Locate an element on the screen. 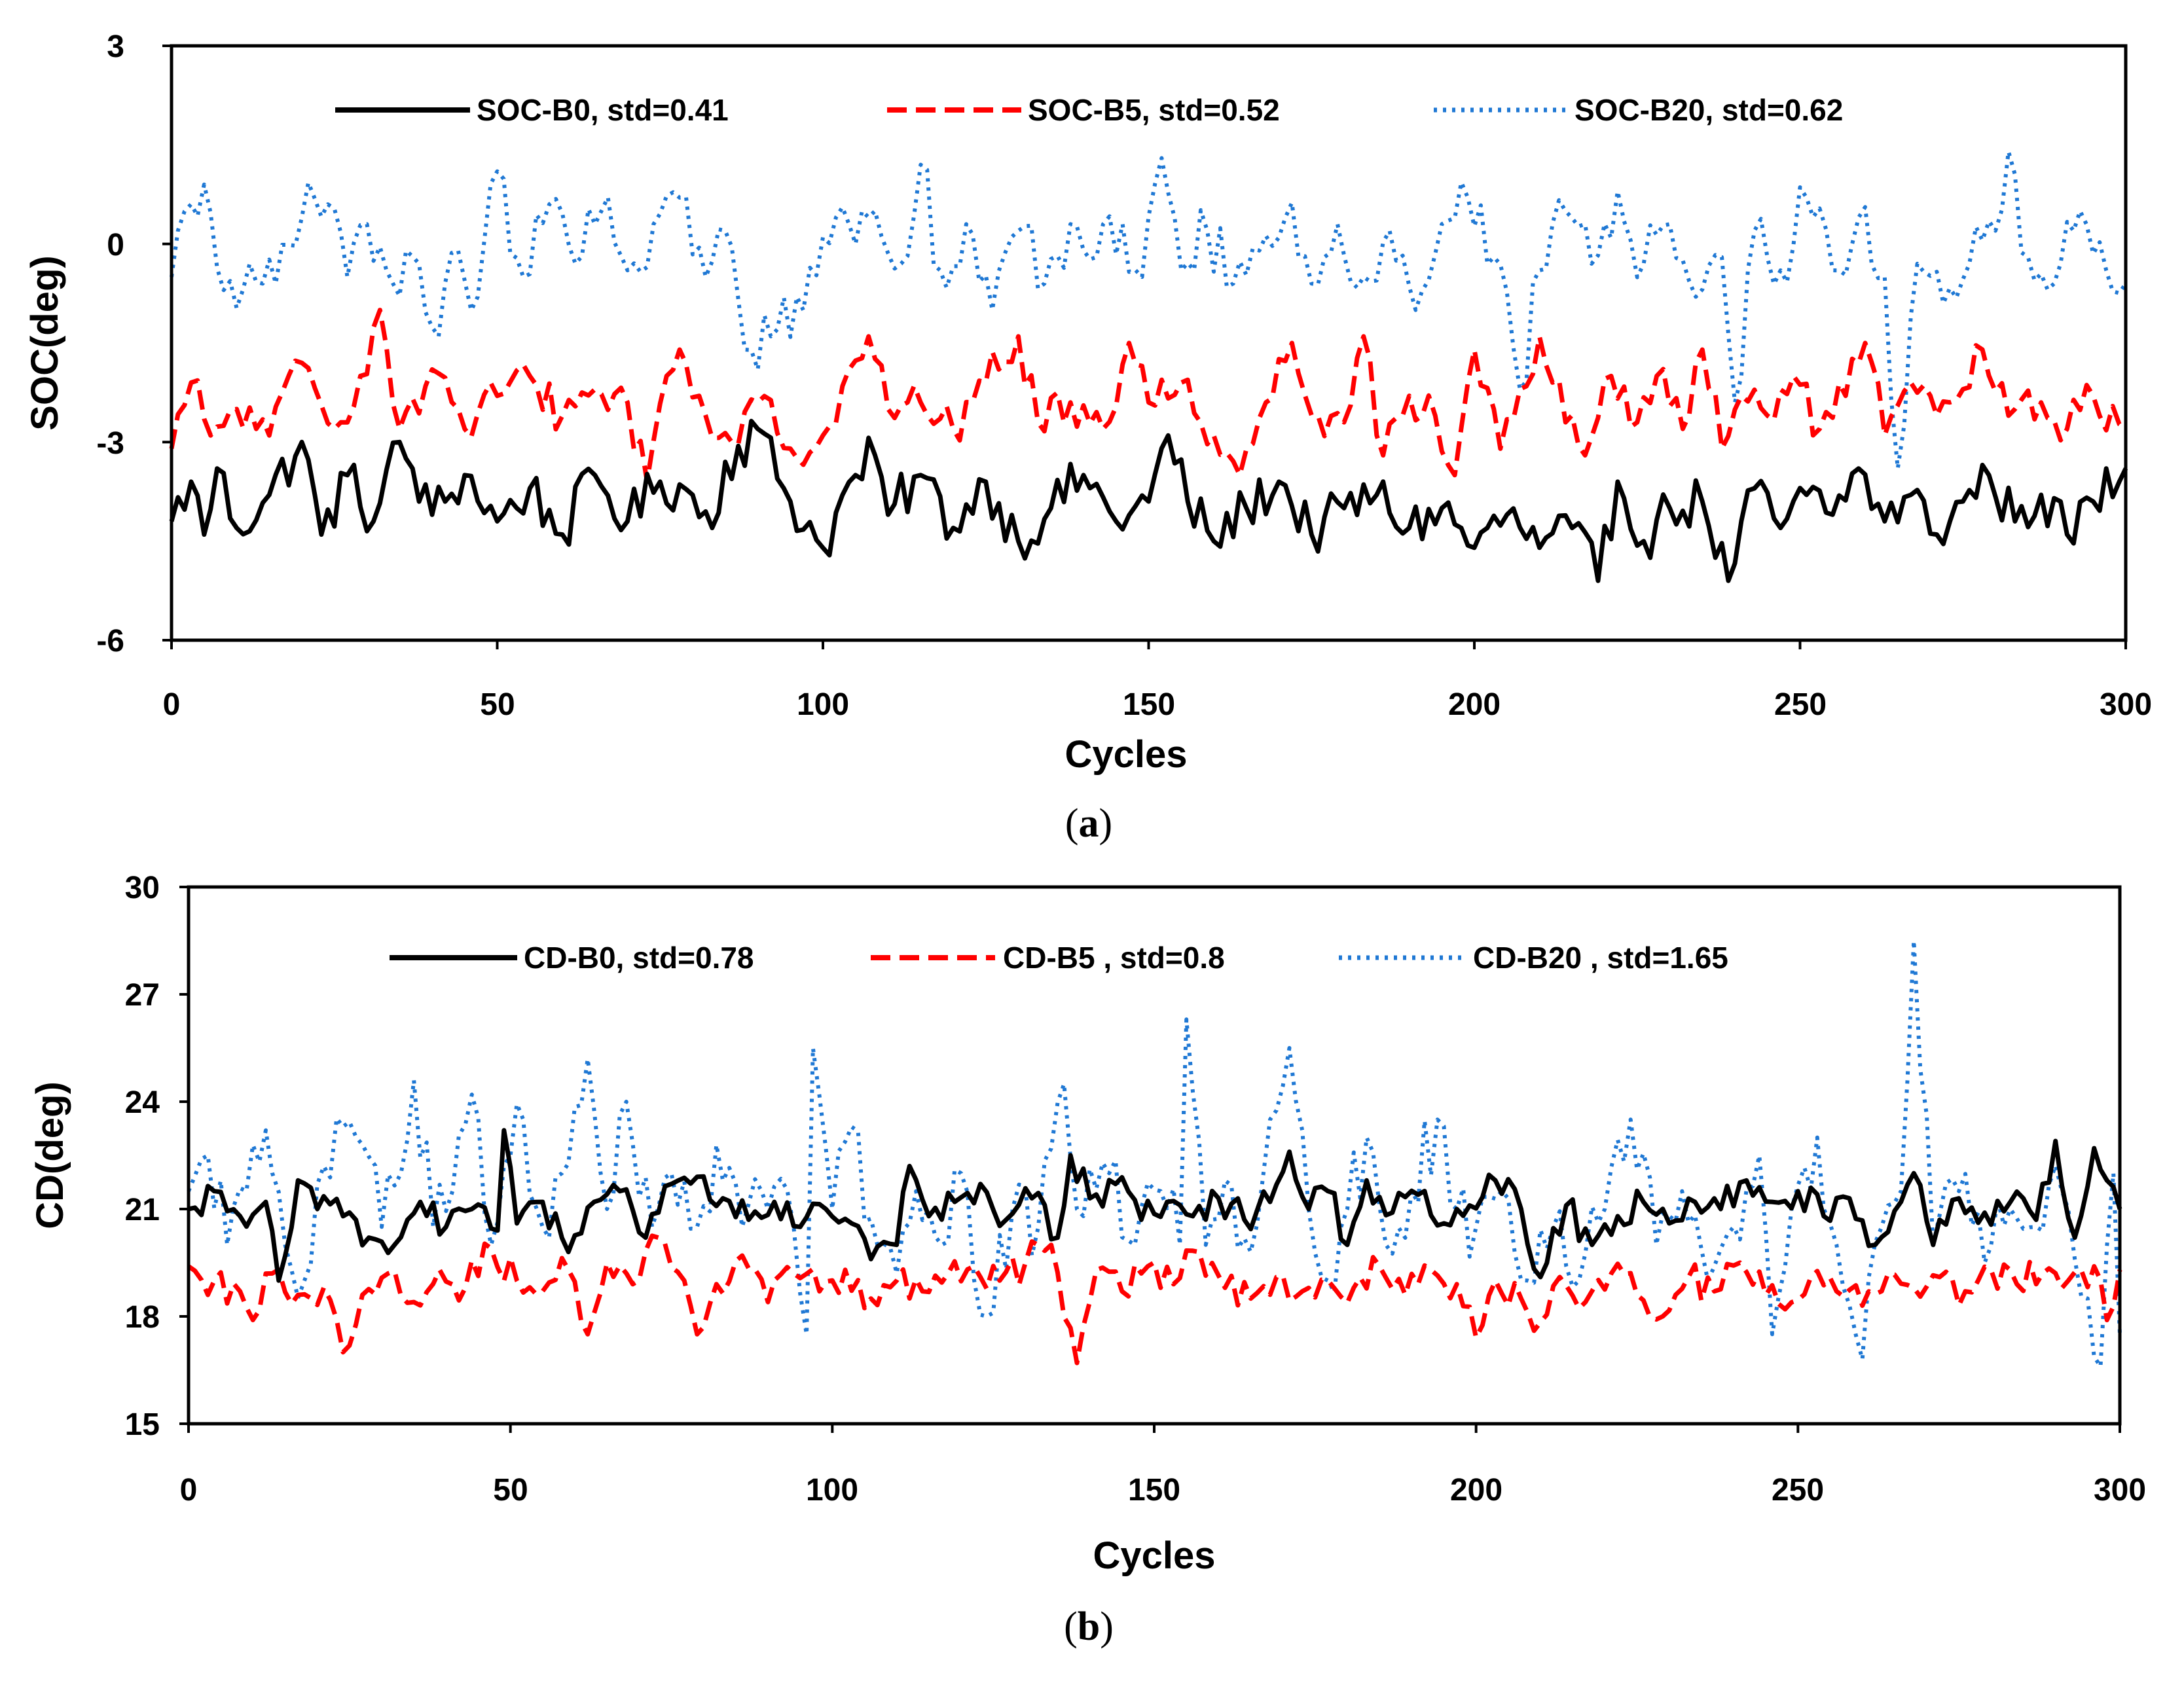 The width and height of the screenshot is (2184, 1681). y-tick-label: 18 is located at coordinates (142, 1317).